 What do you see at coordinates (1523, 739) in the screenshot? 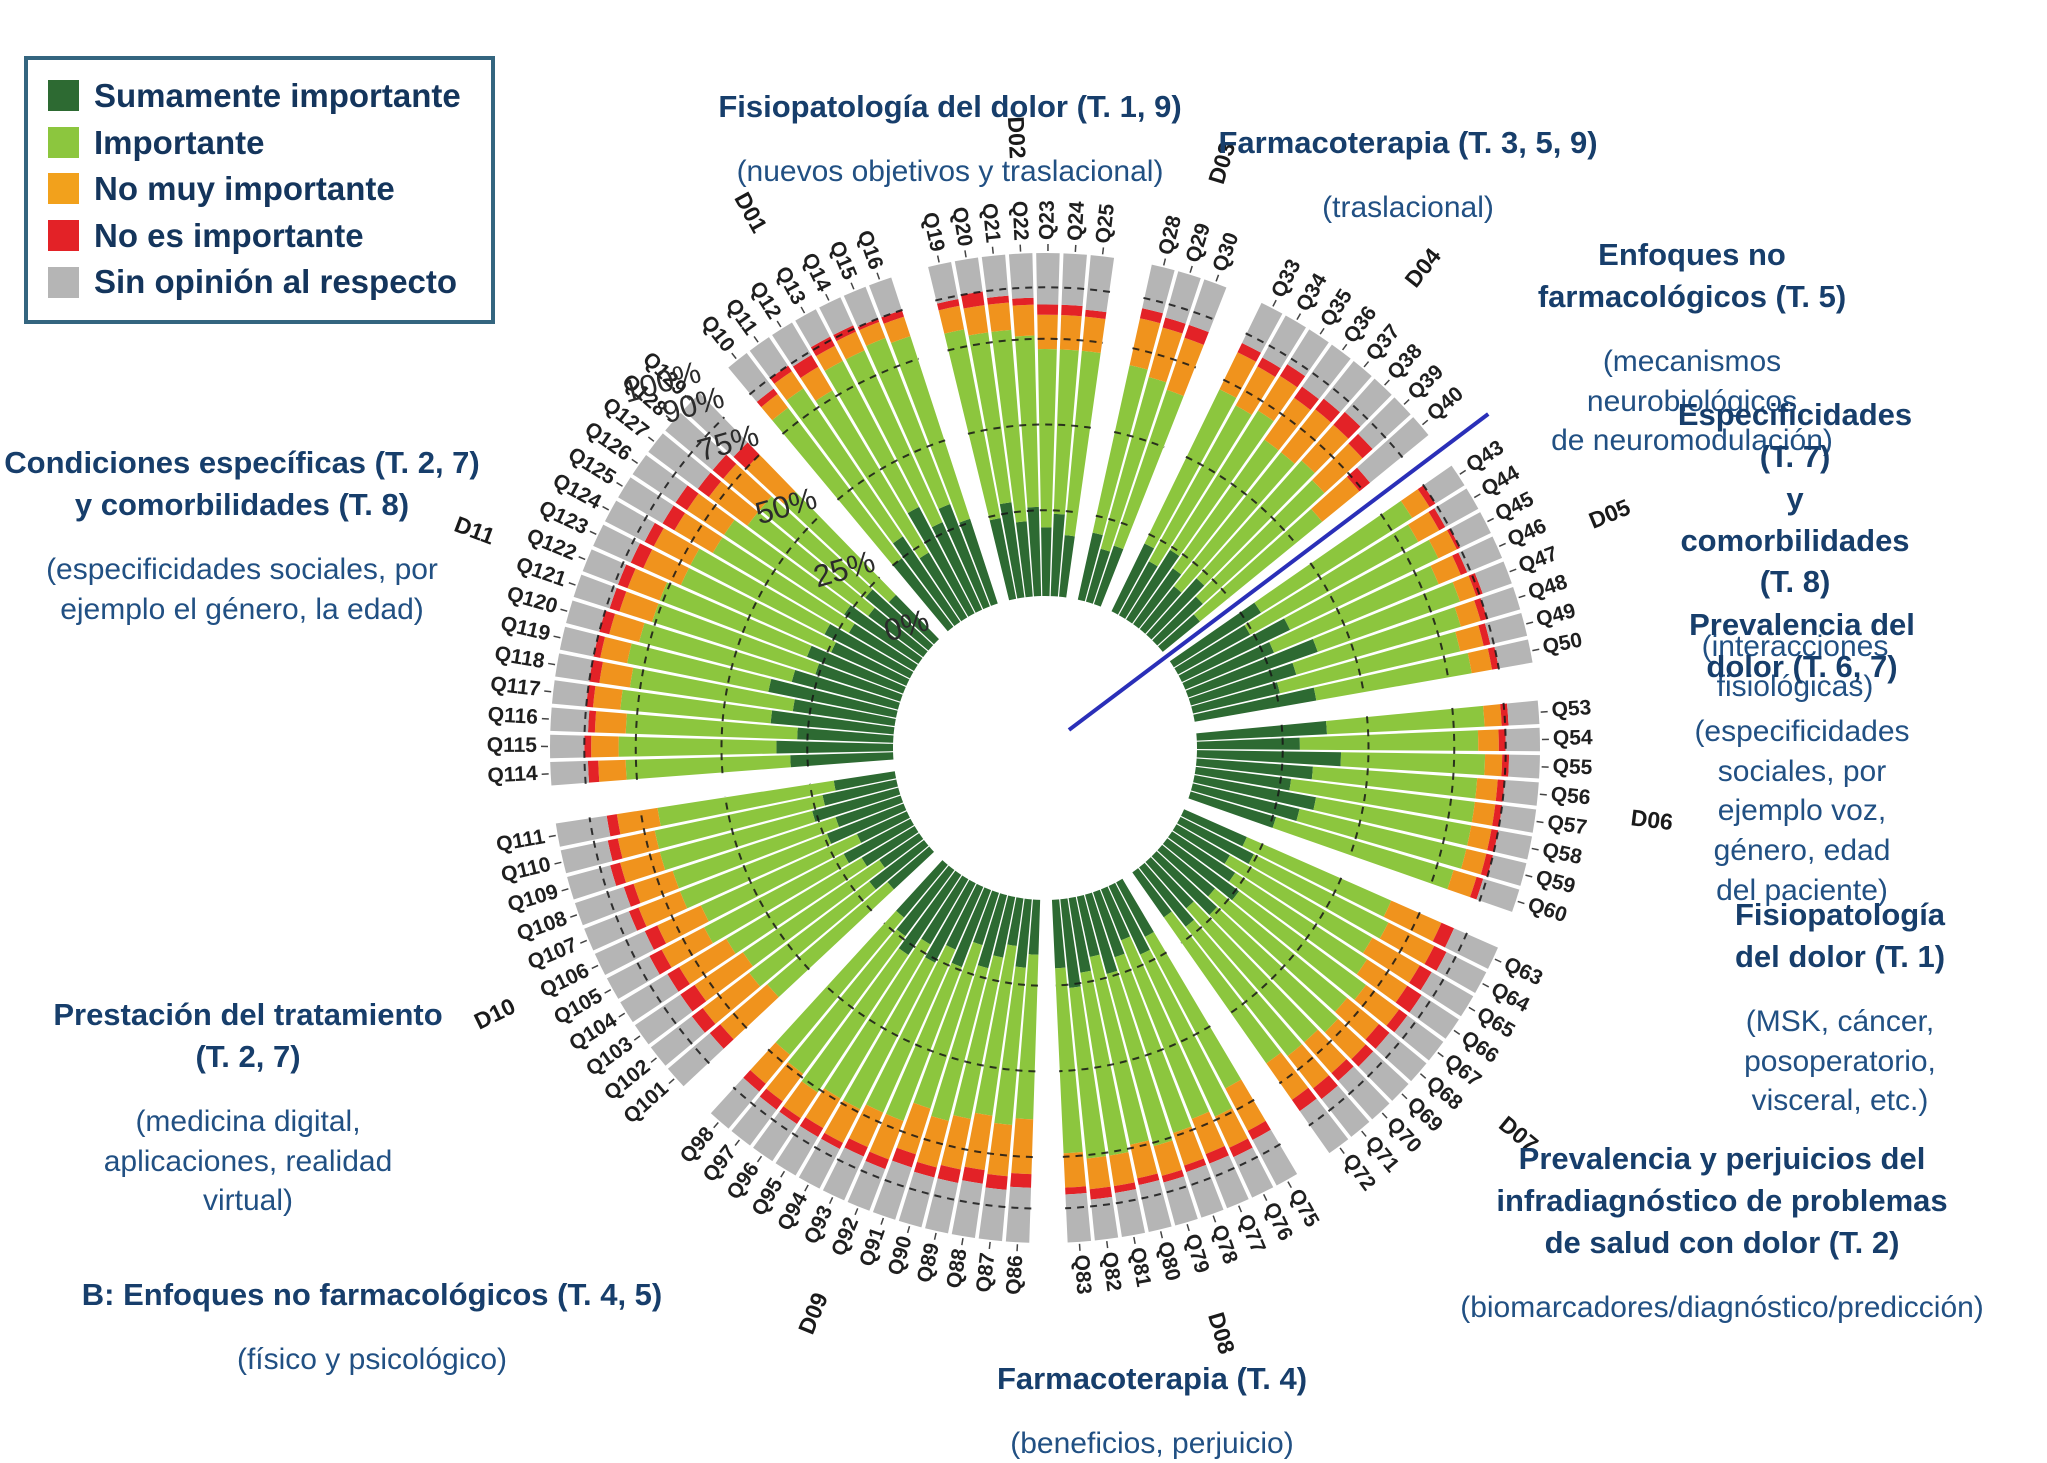
I see `bar-segment-Q54` at bounding box center [1523, 739].